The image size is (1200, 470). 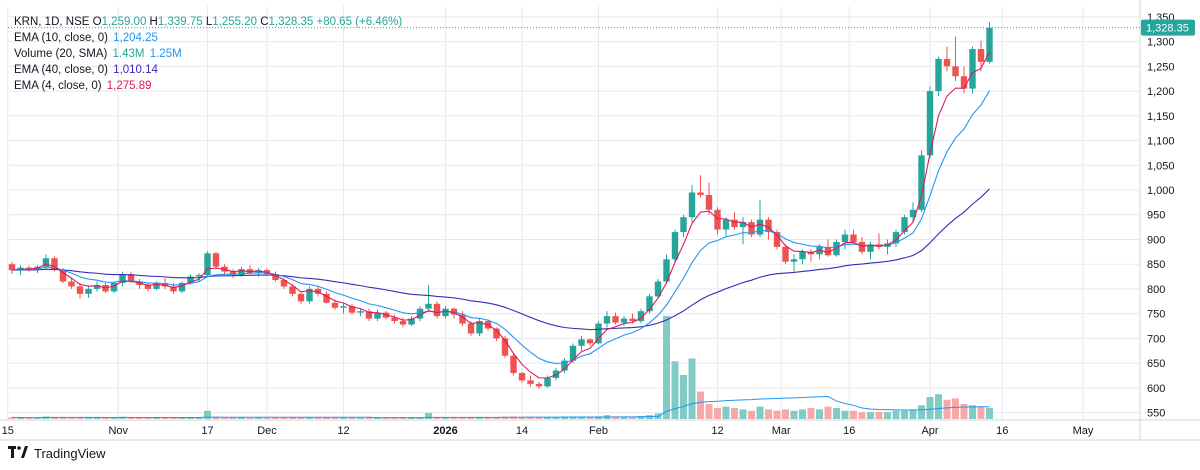 I want to click on tradingview-logo-icon, so click(x=18, y=453).